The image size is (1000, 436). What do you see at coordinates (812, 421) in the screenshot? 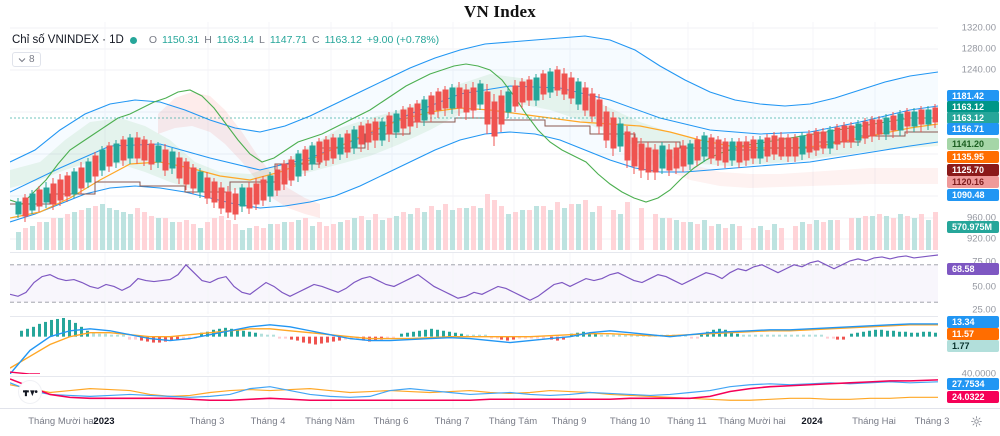
I see `time-label-year: 2024` at bounding box center [812, 421].